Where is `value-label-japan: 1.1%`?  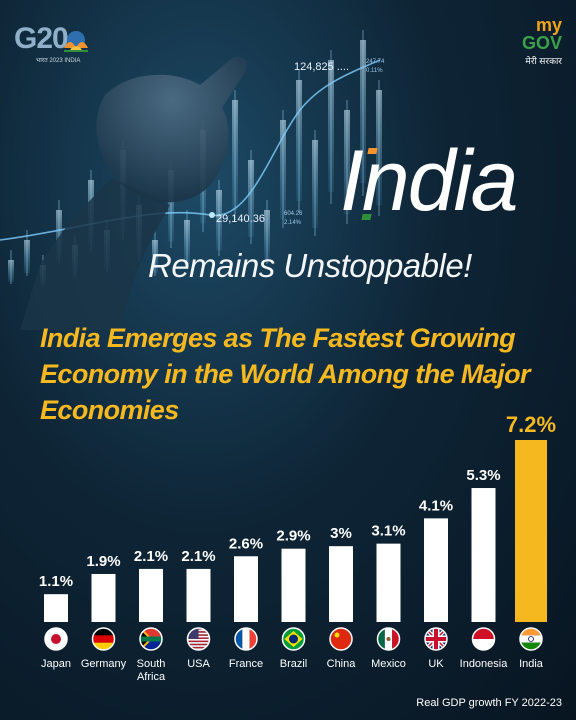
value-label-japan: 1.1% is located at coordinates (56, 581).